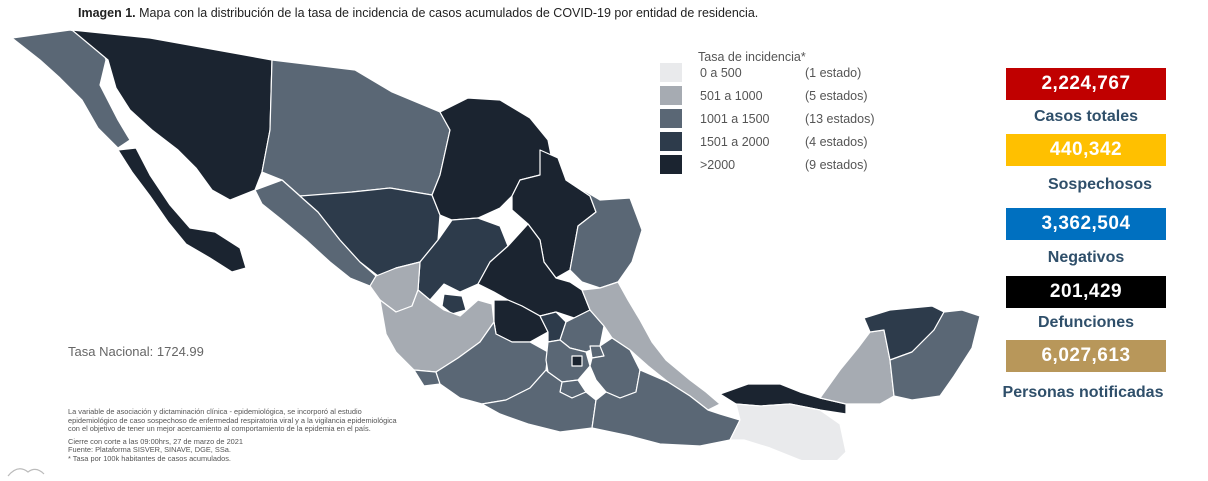 This screenshot has height=481, width=1208. What do you see at coordinates (568, 361) in the screenshot?
I see `state-mexico` at bounding box center [568, 361].